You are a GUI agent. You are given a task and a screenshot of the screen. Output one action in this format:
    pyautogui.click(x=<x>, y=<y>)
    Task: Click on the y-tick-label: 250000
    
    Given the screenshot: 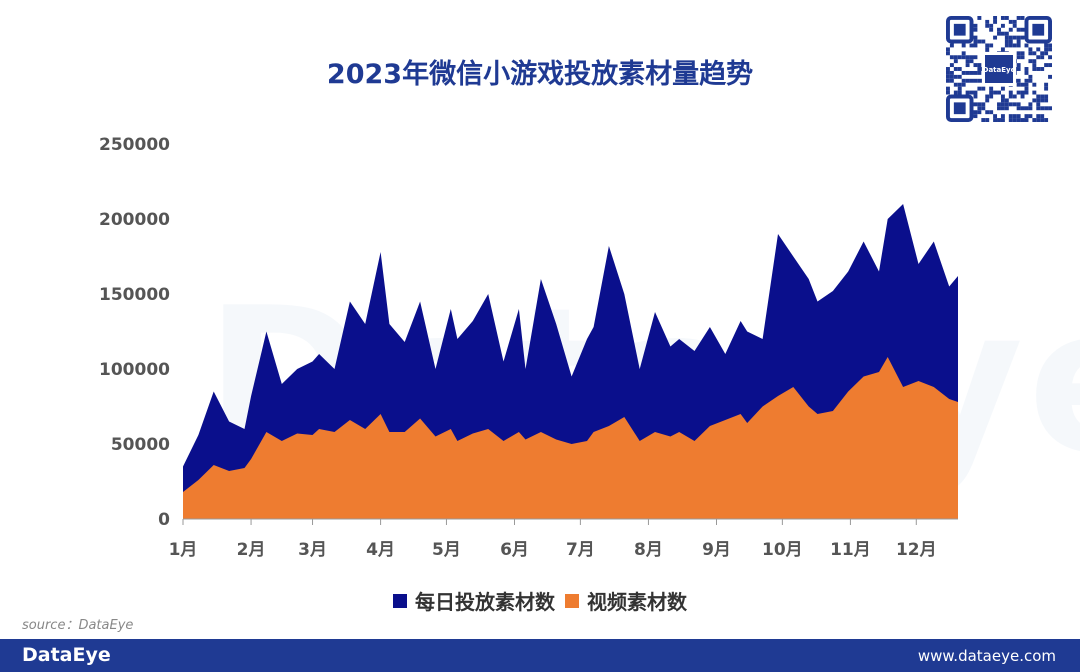 What is the action you would take?
    pyautogui.click(x=134, y=145)
    